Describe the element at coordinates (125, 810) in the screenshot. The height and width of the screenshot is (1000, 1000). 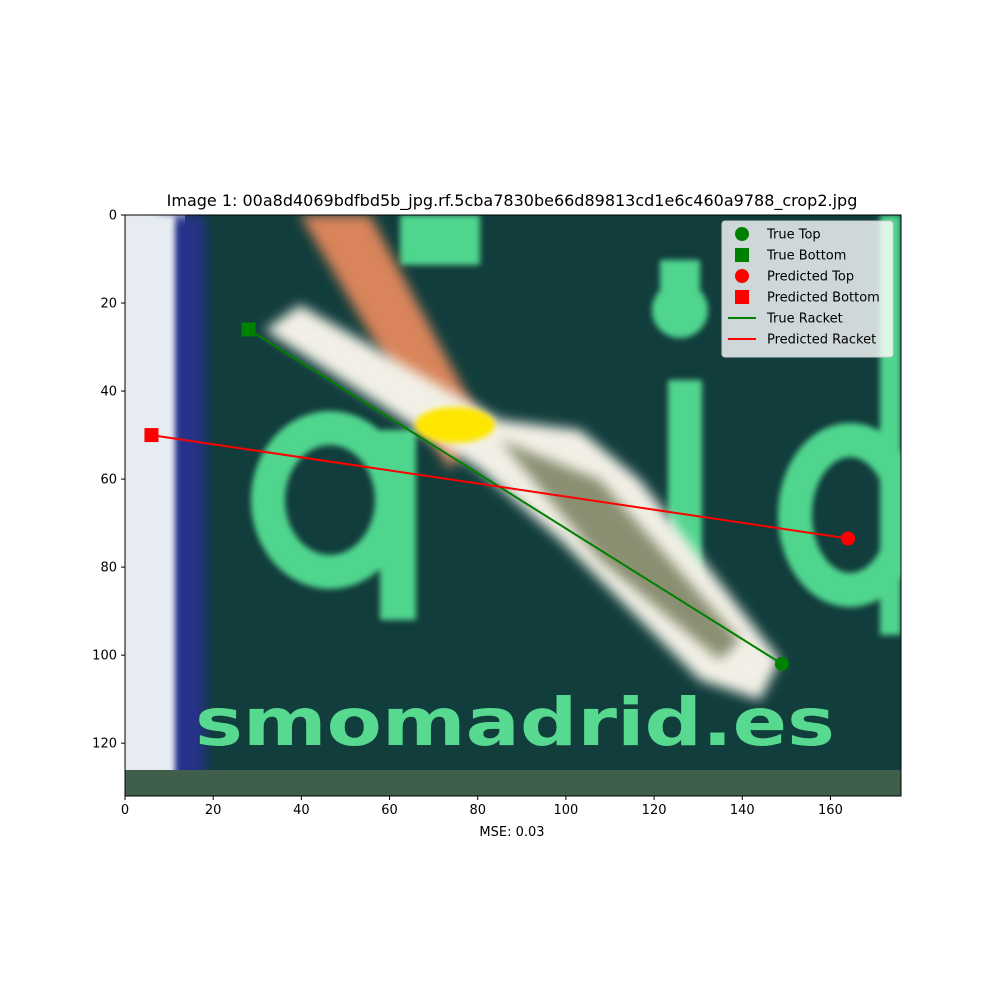
I see `x-tick-label: 0` at that location.